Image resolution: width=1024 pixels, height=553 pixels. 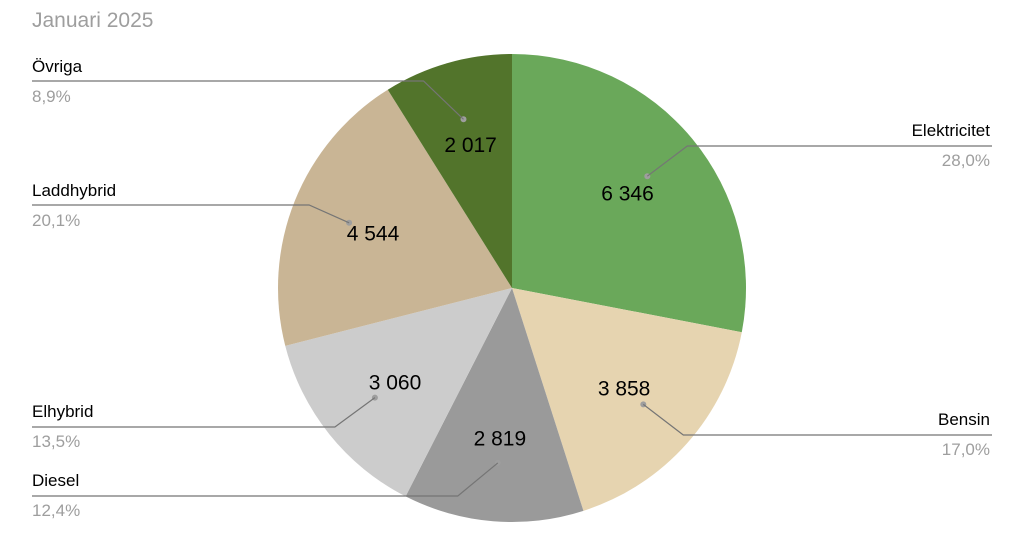 What do you see at coordinates (966, 160) in the screenshot?
I see `percent-label-elektricitet: 28,0%` at bounding box center [966, 160].